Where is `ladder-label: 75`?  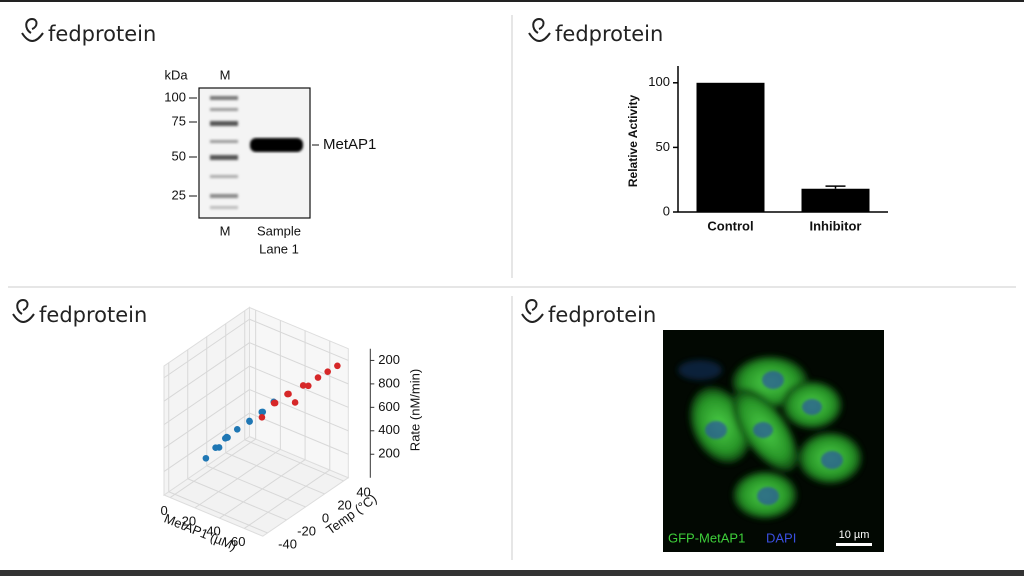 ladder-label: 75 is located at coordinates (179, 120).